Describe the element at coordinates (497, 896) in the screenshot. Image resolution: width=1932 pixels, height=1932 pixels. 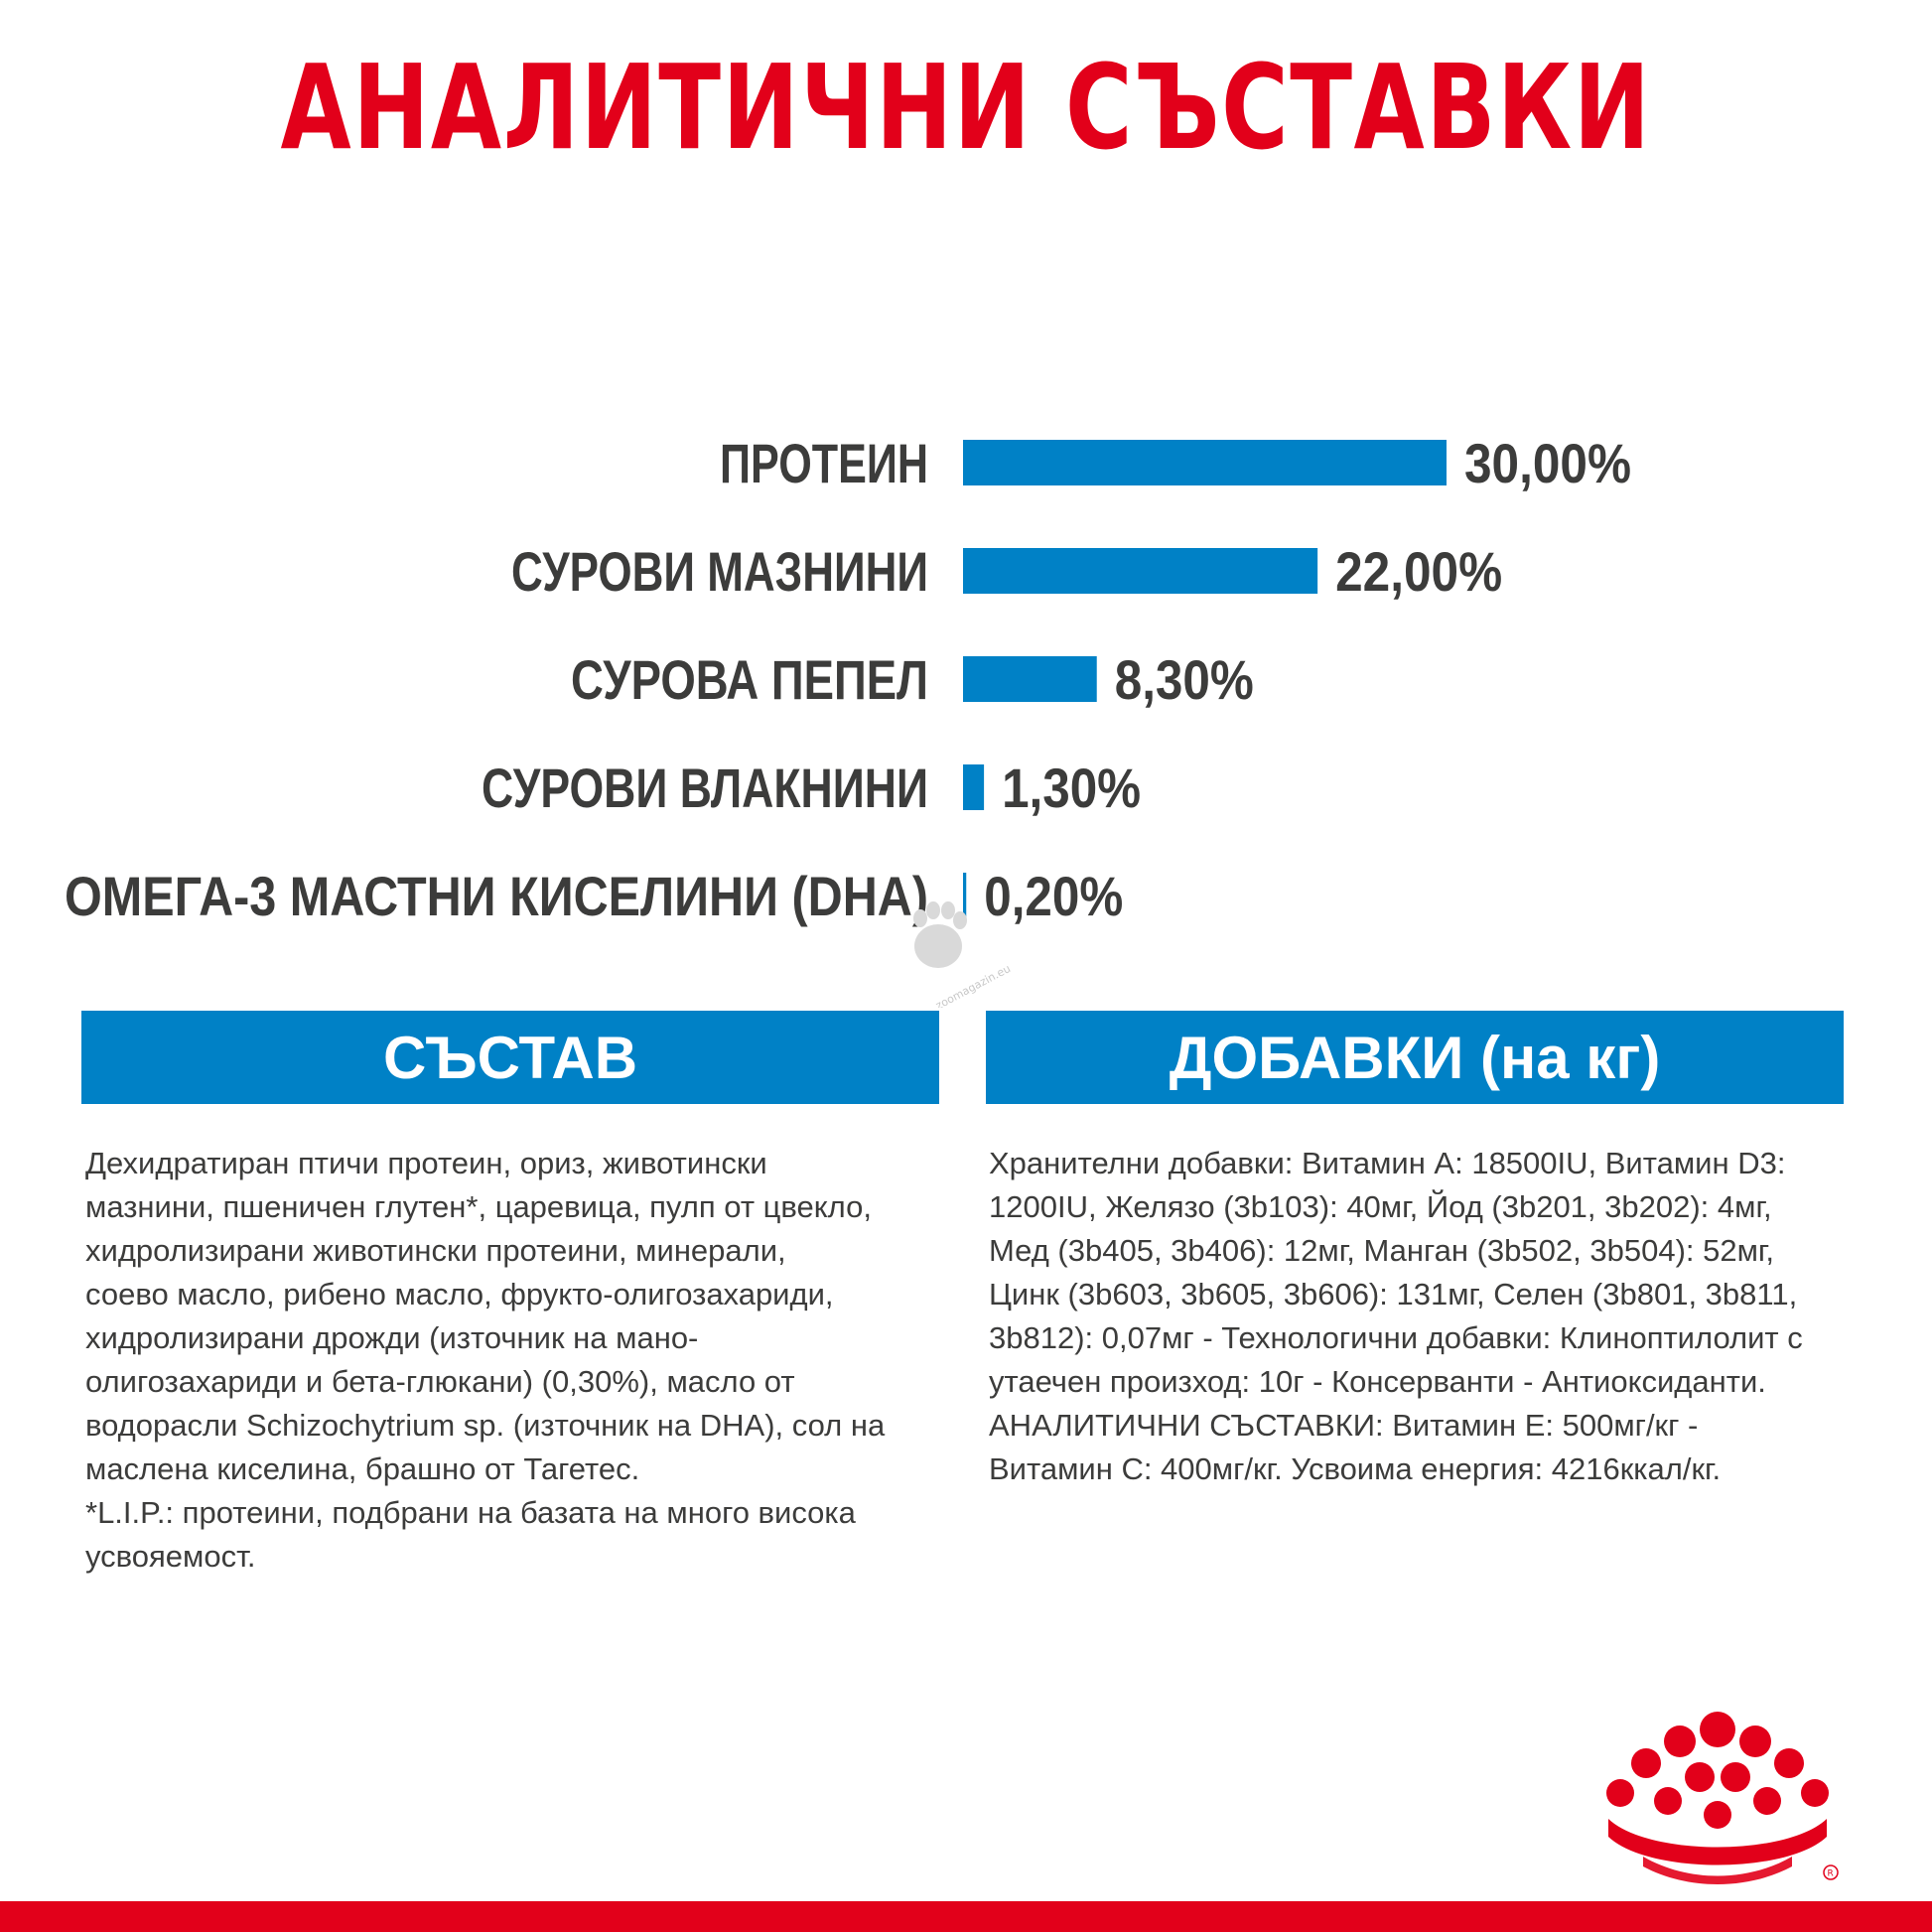
I see `category-label: ОМЕГА-3 МАСТНИ КИСЕЛИНИ (DHA)` at that location.